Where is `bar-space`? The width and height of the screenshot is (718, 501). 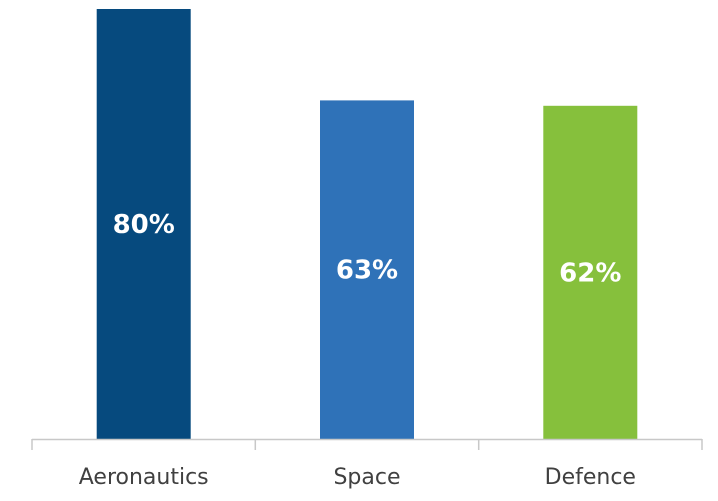 bar-space is located at coordinates (367, 270).